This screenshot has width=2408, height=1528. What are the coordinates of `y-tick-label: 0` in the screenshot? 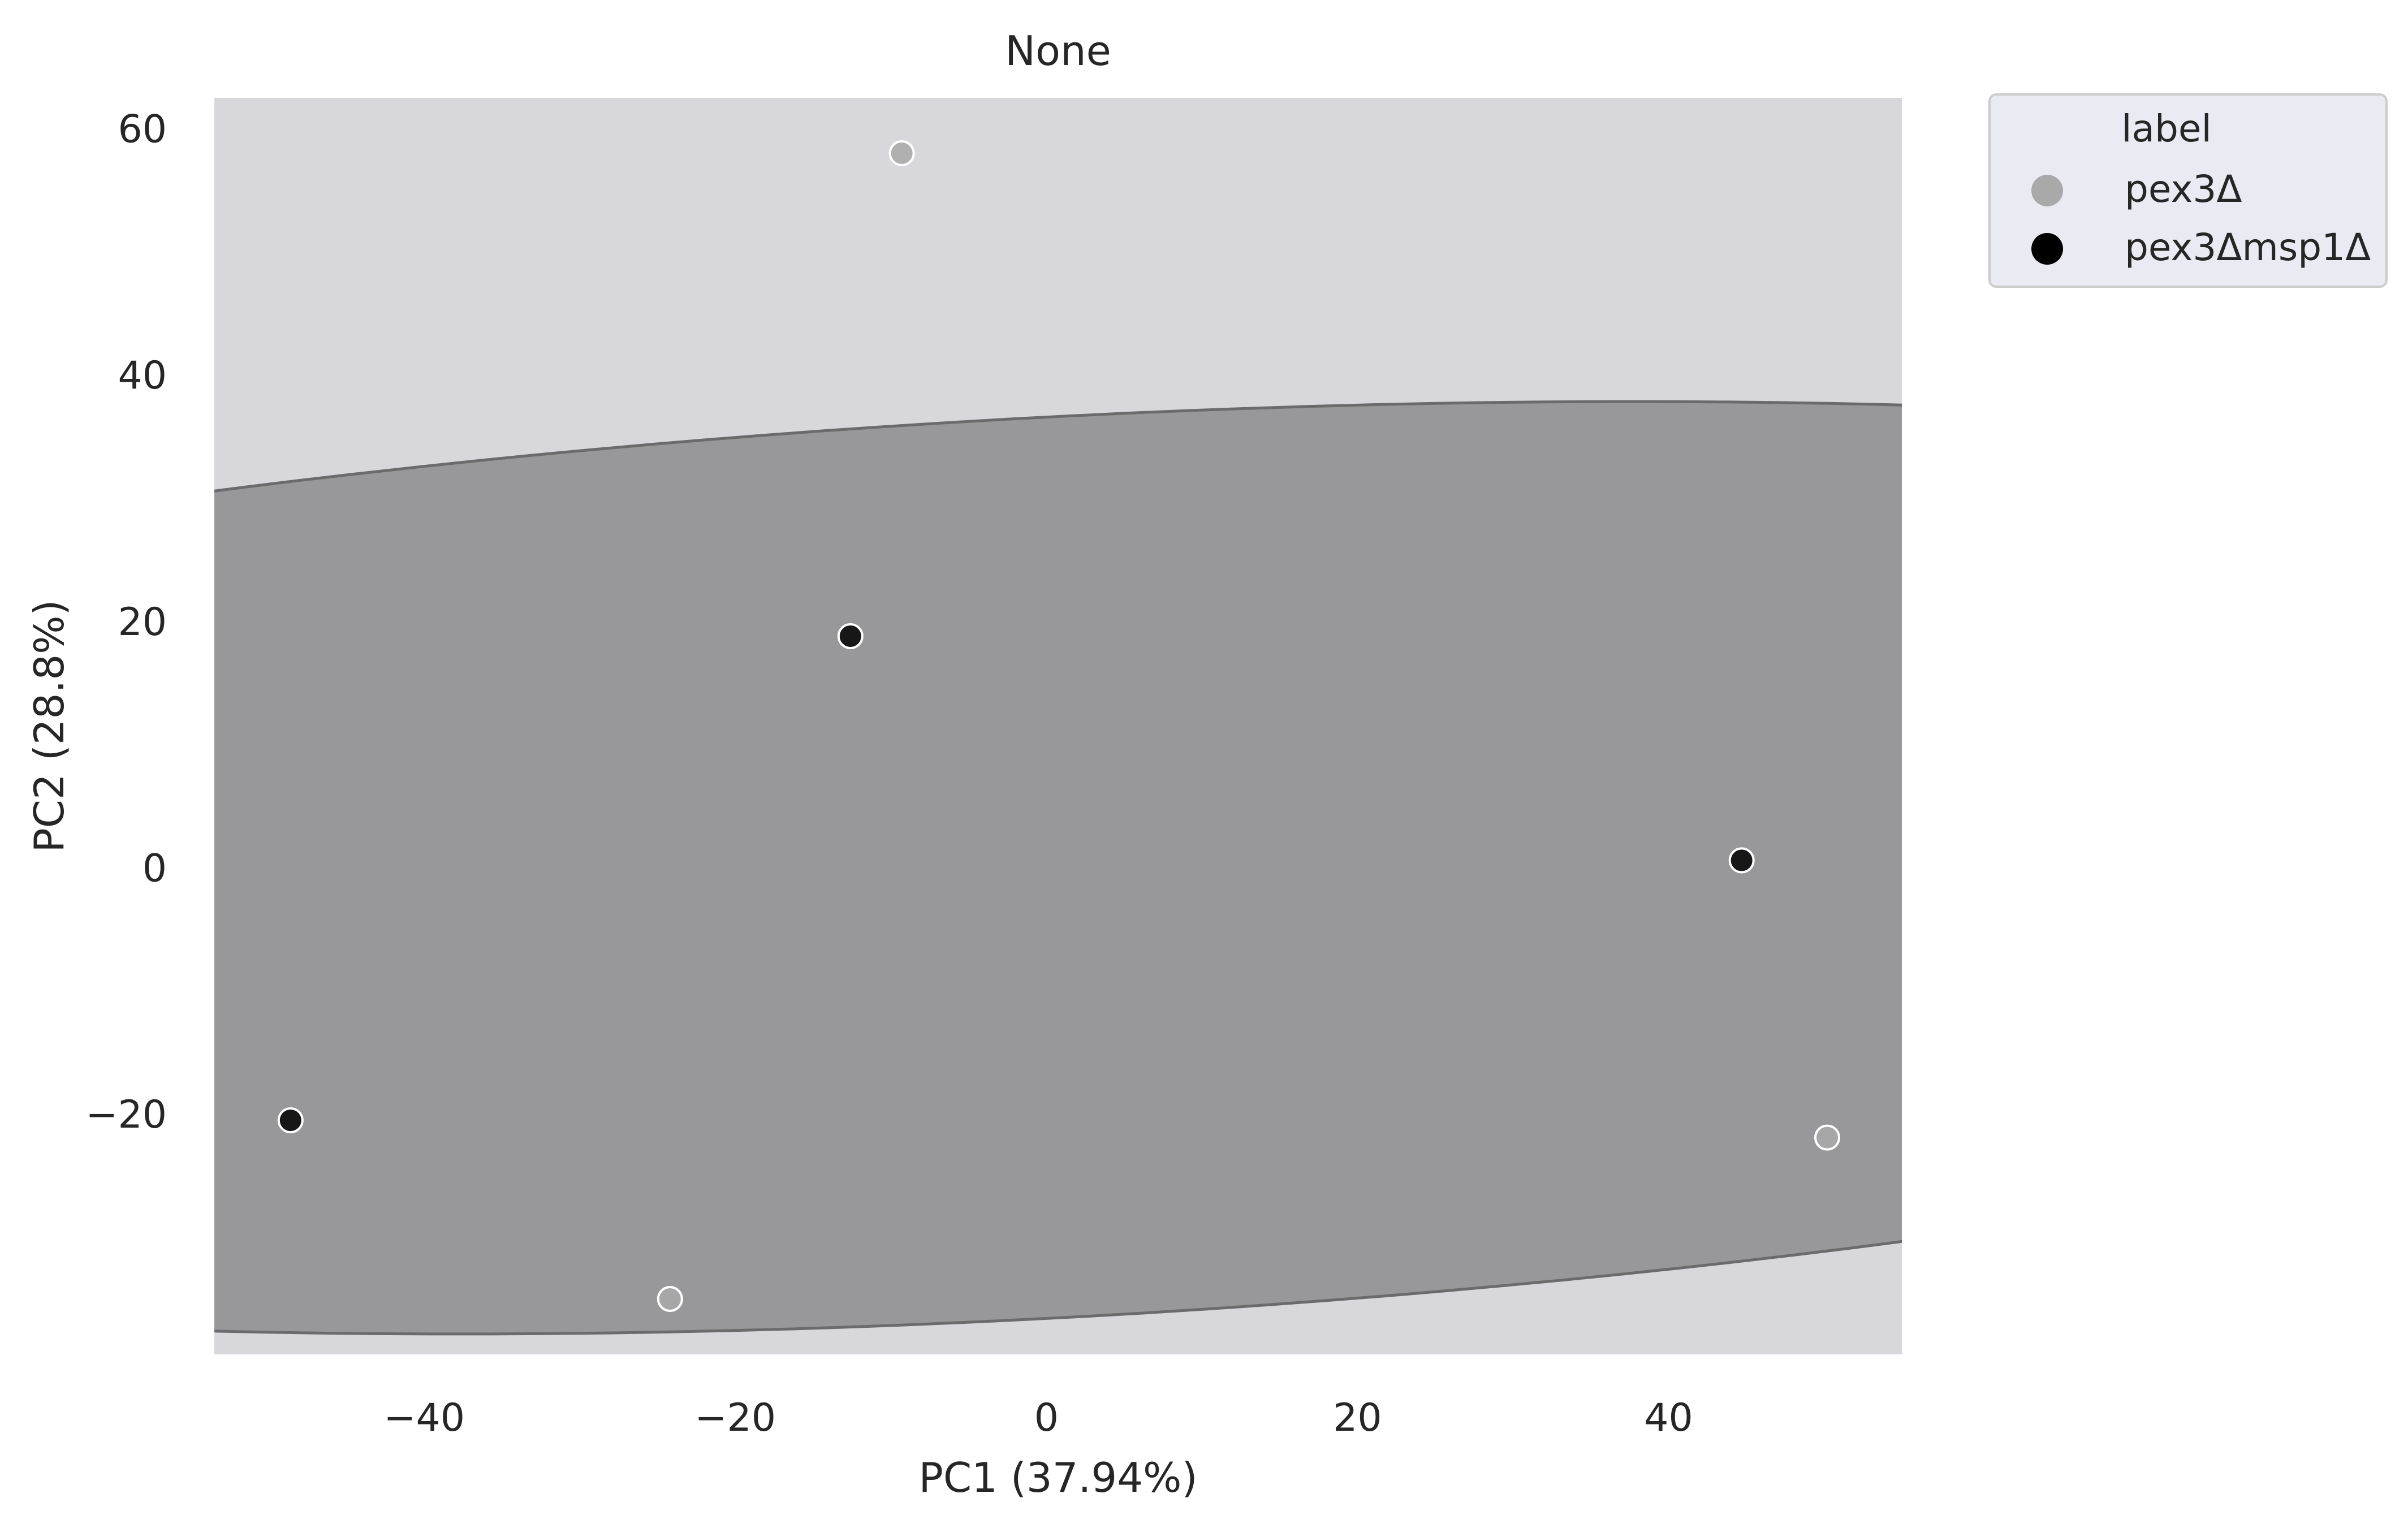 It's located at (155, 869).